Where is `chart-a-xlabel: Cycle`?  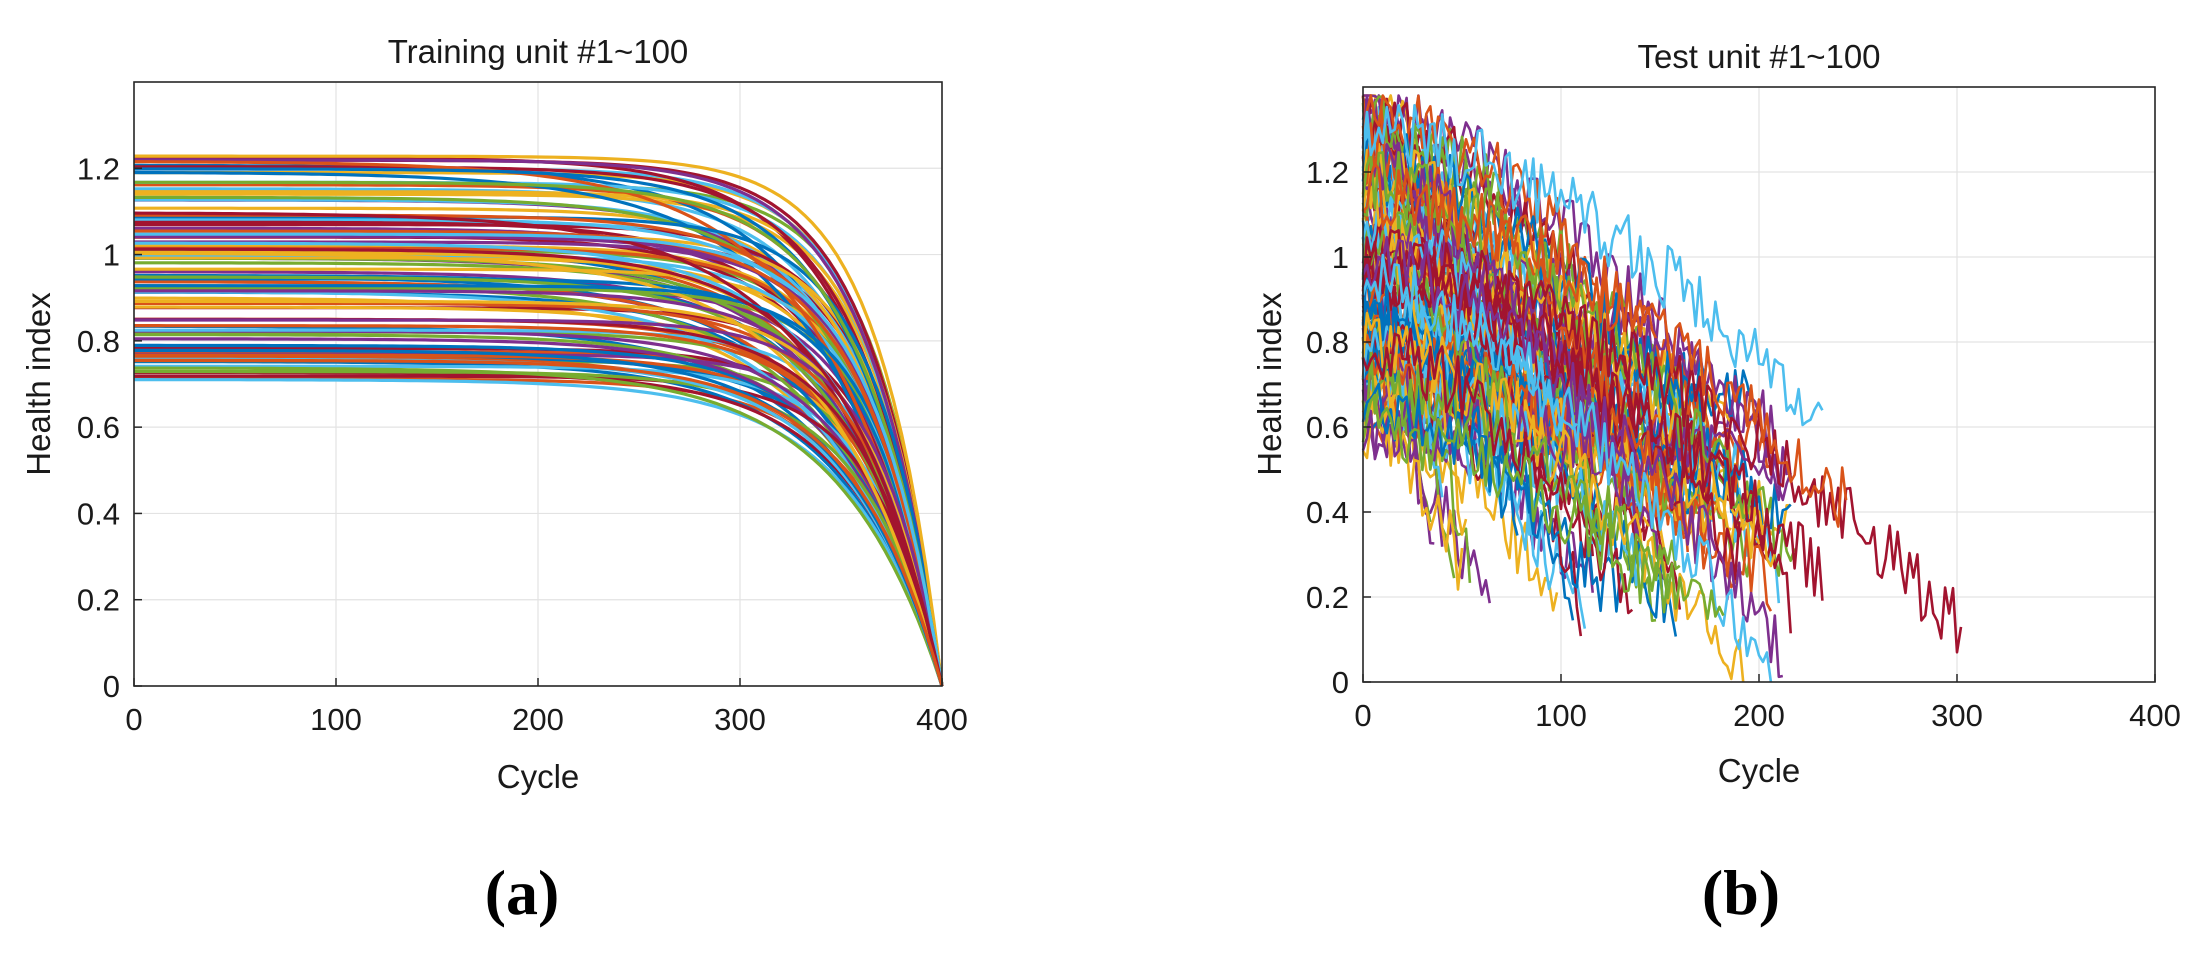
chart-a-xlabel: Cycle is located at coordinates (538, 776).